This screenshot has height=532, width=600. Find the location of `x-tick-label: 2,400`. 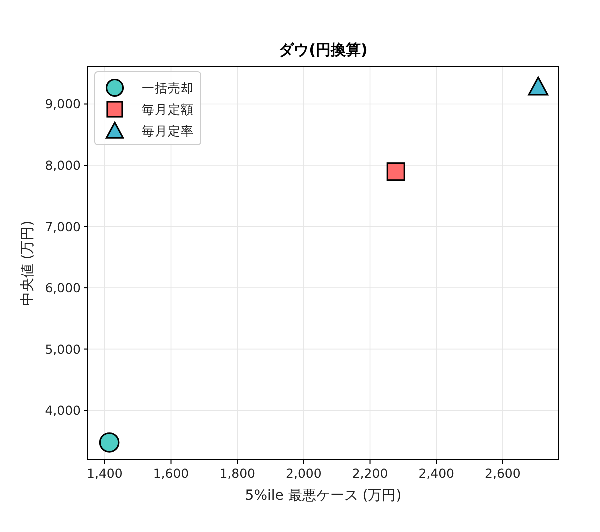

x-tick-label: 2,400 is located at coordinates (436, 473).